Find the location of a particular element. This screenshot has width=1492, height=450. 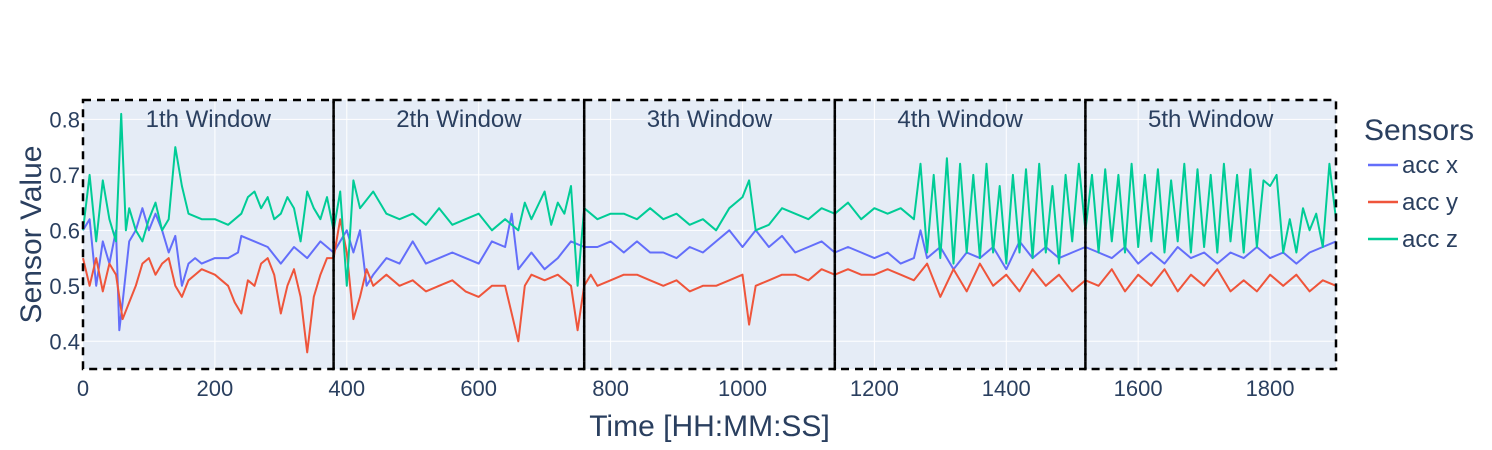

legend-item-label: acc z is located at coordinates (1430, 239).